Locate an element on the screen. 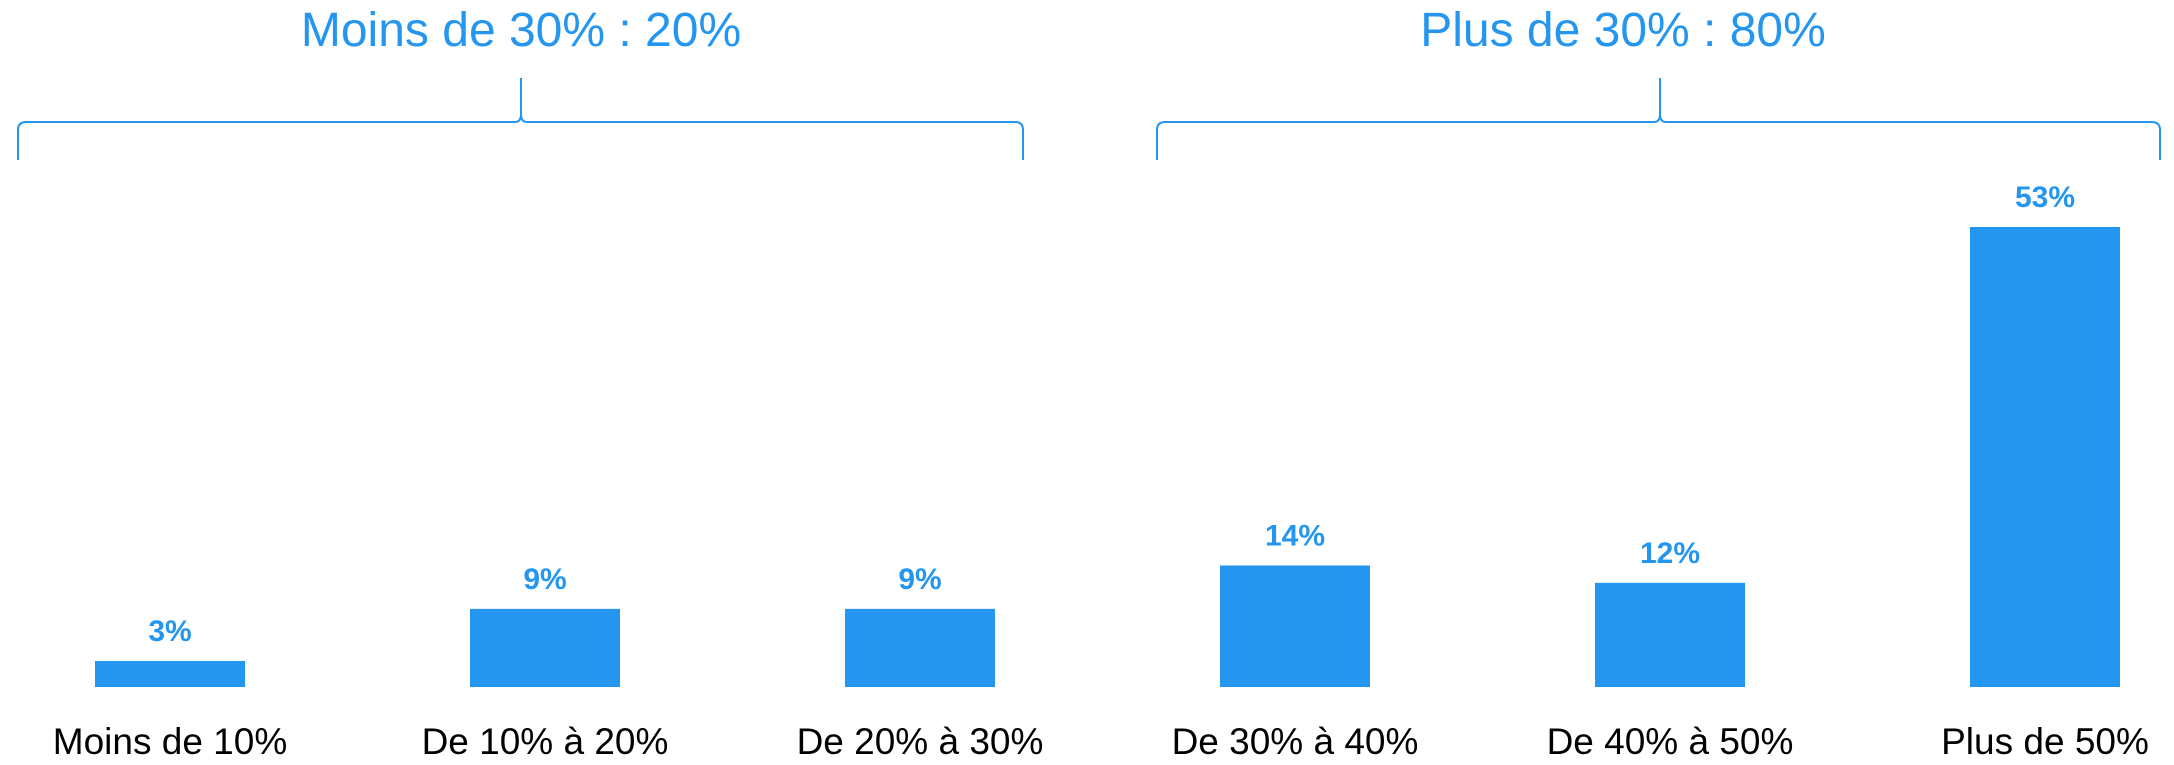  value-label: 12% is located at coordinates (1670, 553).